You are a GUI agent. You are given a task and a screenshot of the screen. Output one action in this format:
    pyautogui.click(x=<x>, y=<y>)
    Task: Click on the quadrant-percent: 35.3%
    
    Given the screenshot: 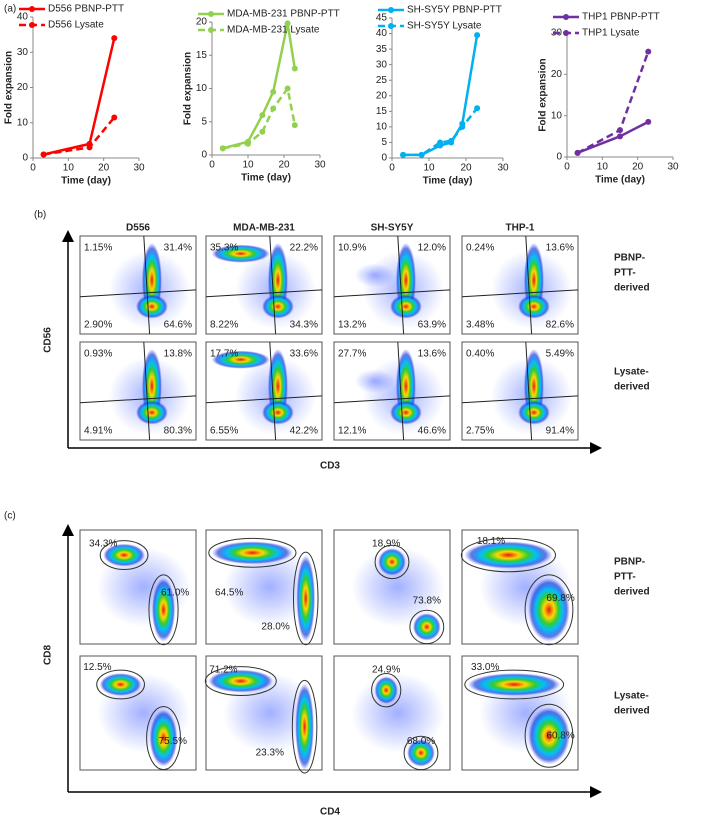 What is the action you would take?
    pyautogui.click(x=224, y=248)
    